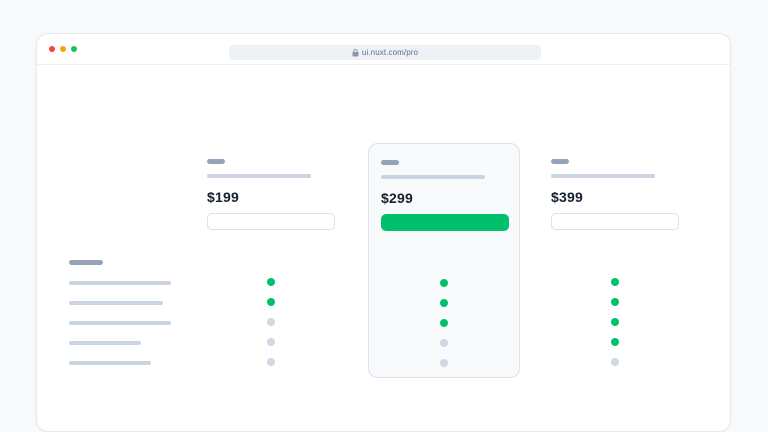  Describe the element at coordinates (444, 260) in the screenshot. I see `pricing-plan-card-2-highlighted: $299` at that location.